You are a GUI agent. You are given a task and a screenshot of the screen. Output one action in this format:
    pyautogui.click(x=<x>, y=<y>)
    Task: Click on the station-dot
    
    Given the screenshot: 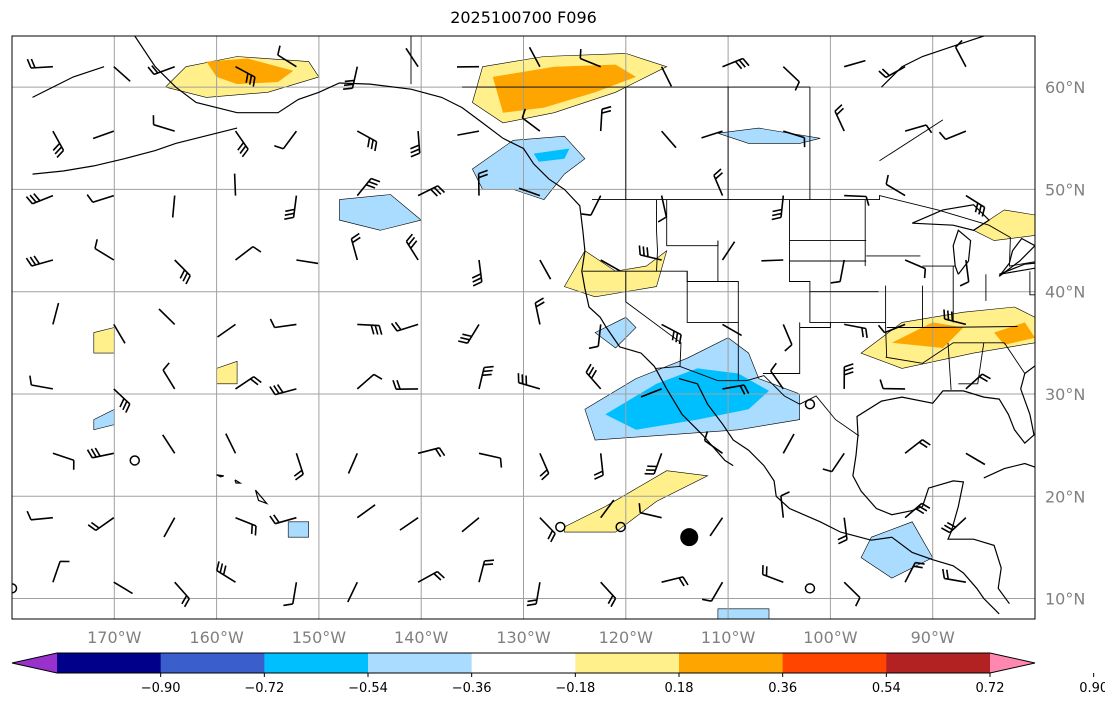 What is the action you would take?
    pyautogui.click(x=689, y=537)
    